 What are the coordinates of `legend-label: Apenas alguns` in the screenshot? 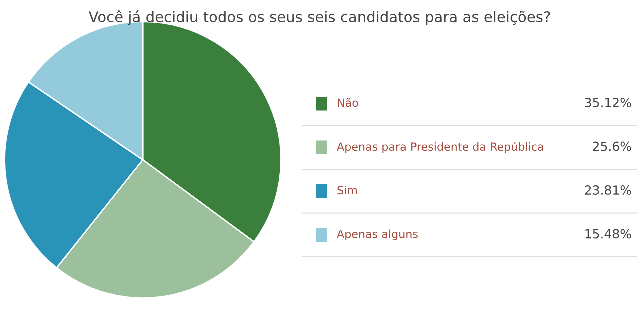 It's located at (377, 235).